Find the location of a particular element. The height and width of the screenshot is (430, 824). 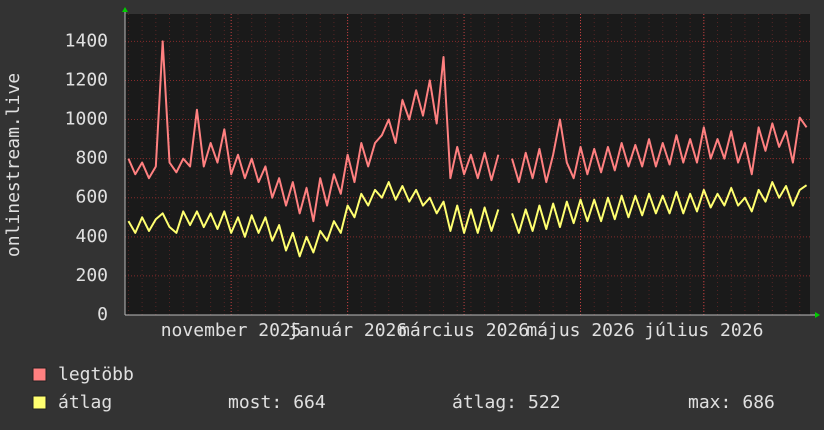

y-tick-label: 1000 is located at coordinates (86, 119).